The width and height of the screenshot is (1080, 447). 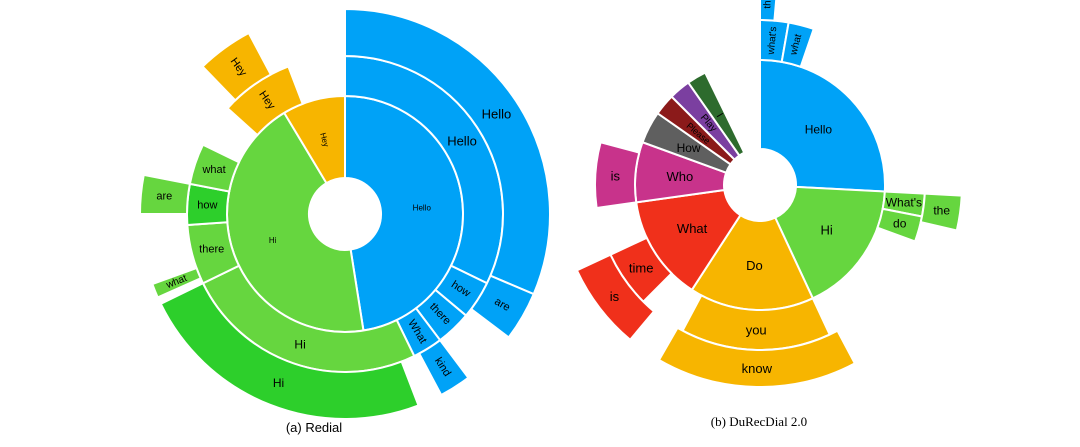 What do you see at coordinates (237, 66) in the screenshot?
I see `segment-hey-ring3` at bounding box center [237, 66].